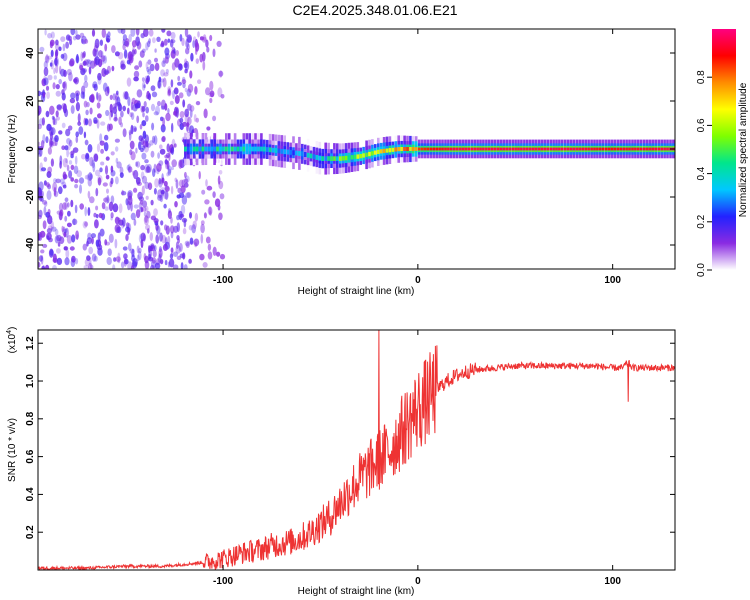  What do you see at coordinates (30, 196) in the screenshot?
I see `spectrogram-ytick-label: -20` at bounding box center [30, 196].